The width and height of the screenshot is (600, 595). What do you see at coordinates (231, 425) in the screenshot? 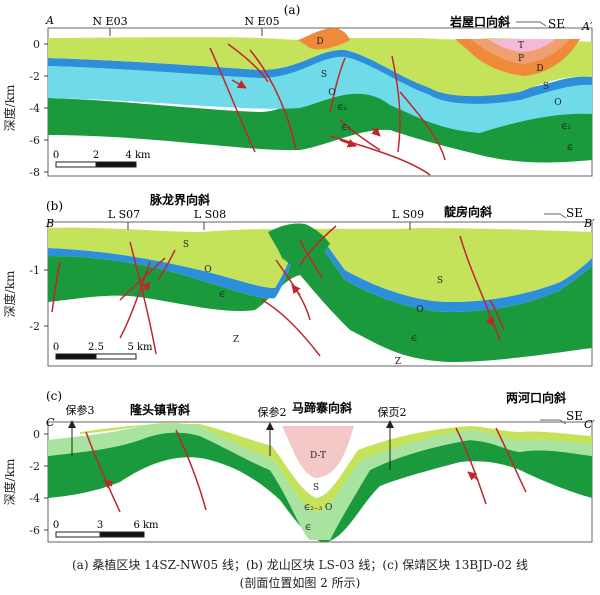
I see `c-well-arrows` at bounding box center [231, 425].